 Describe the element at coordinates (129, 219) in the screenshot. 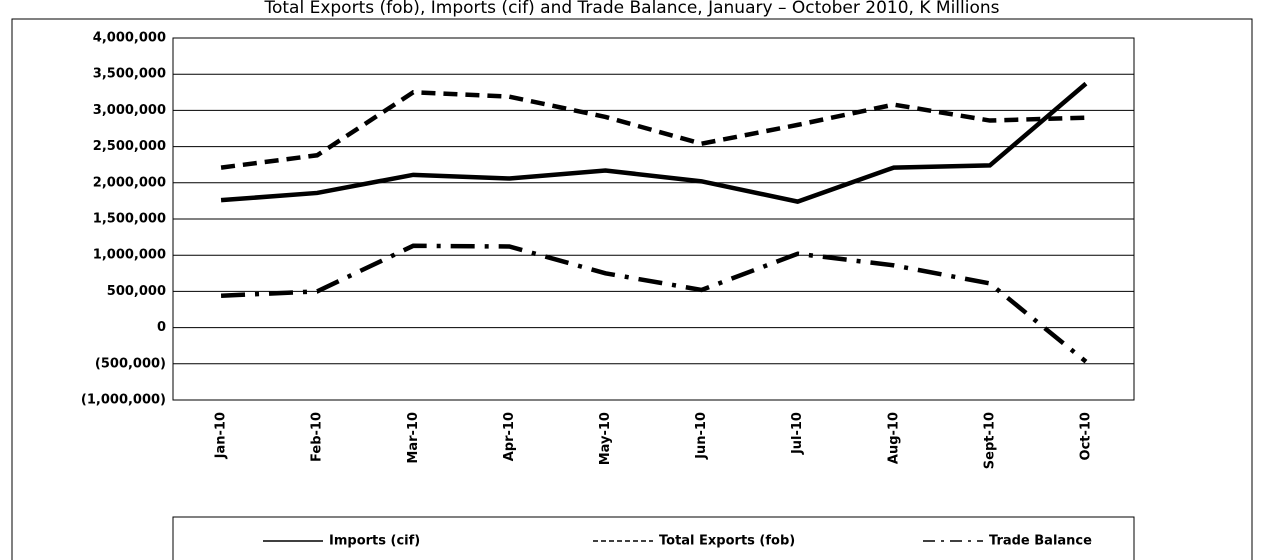

I see `y-tick-label: 1,500,000` at that location.